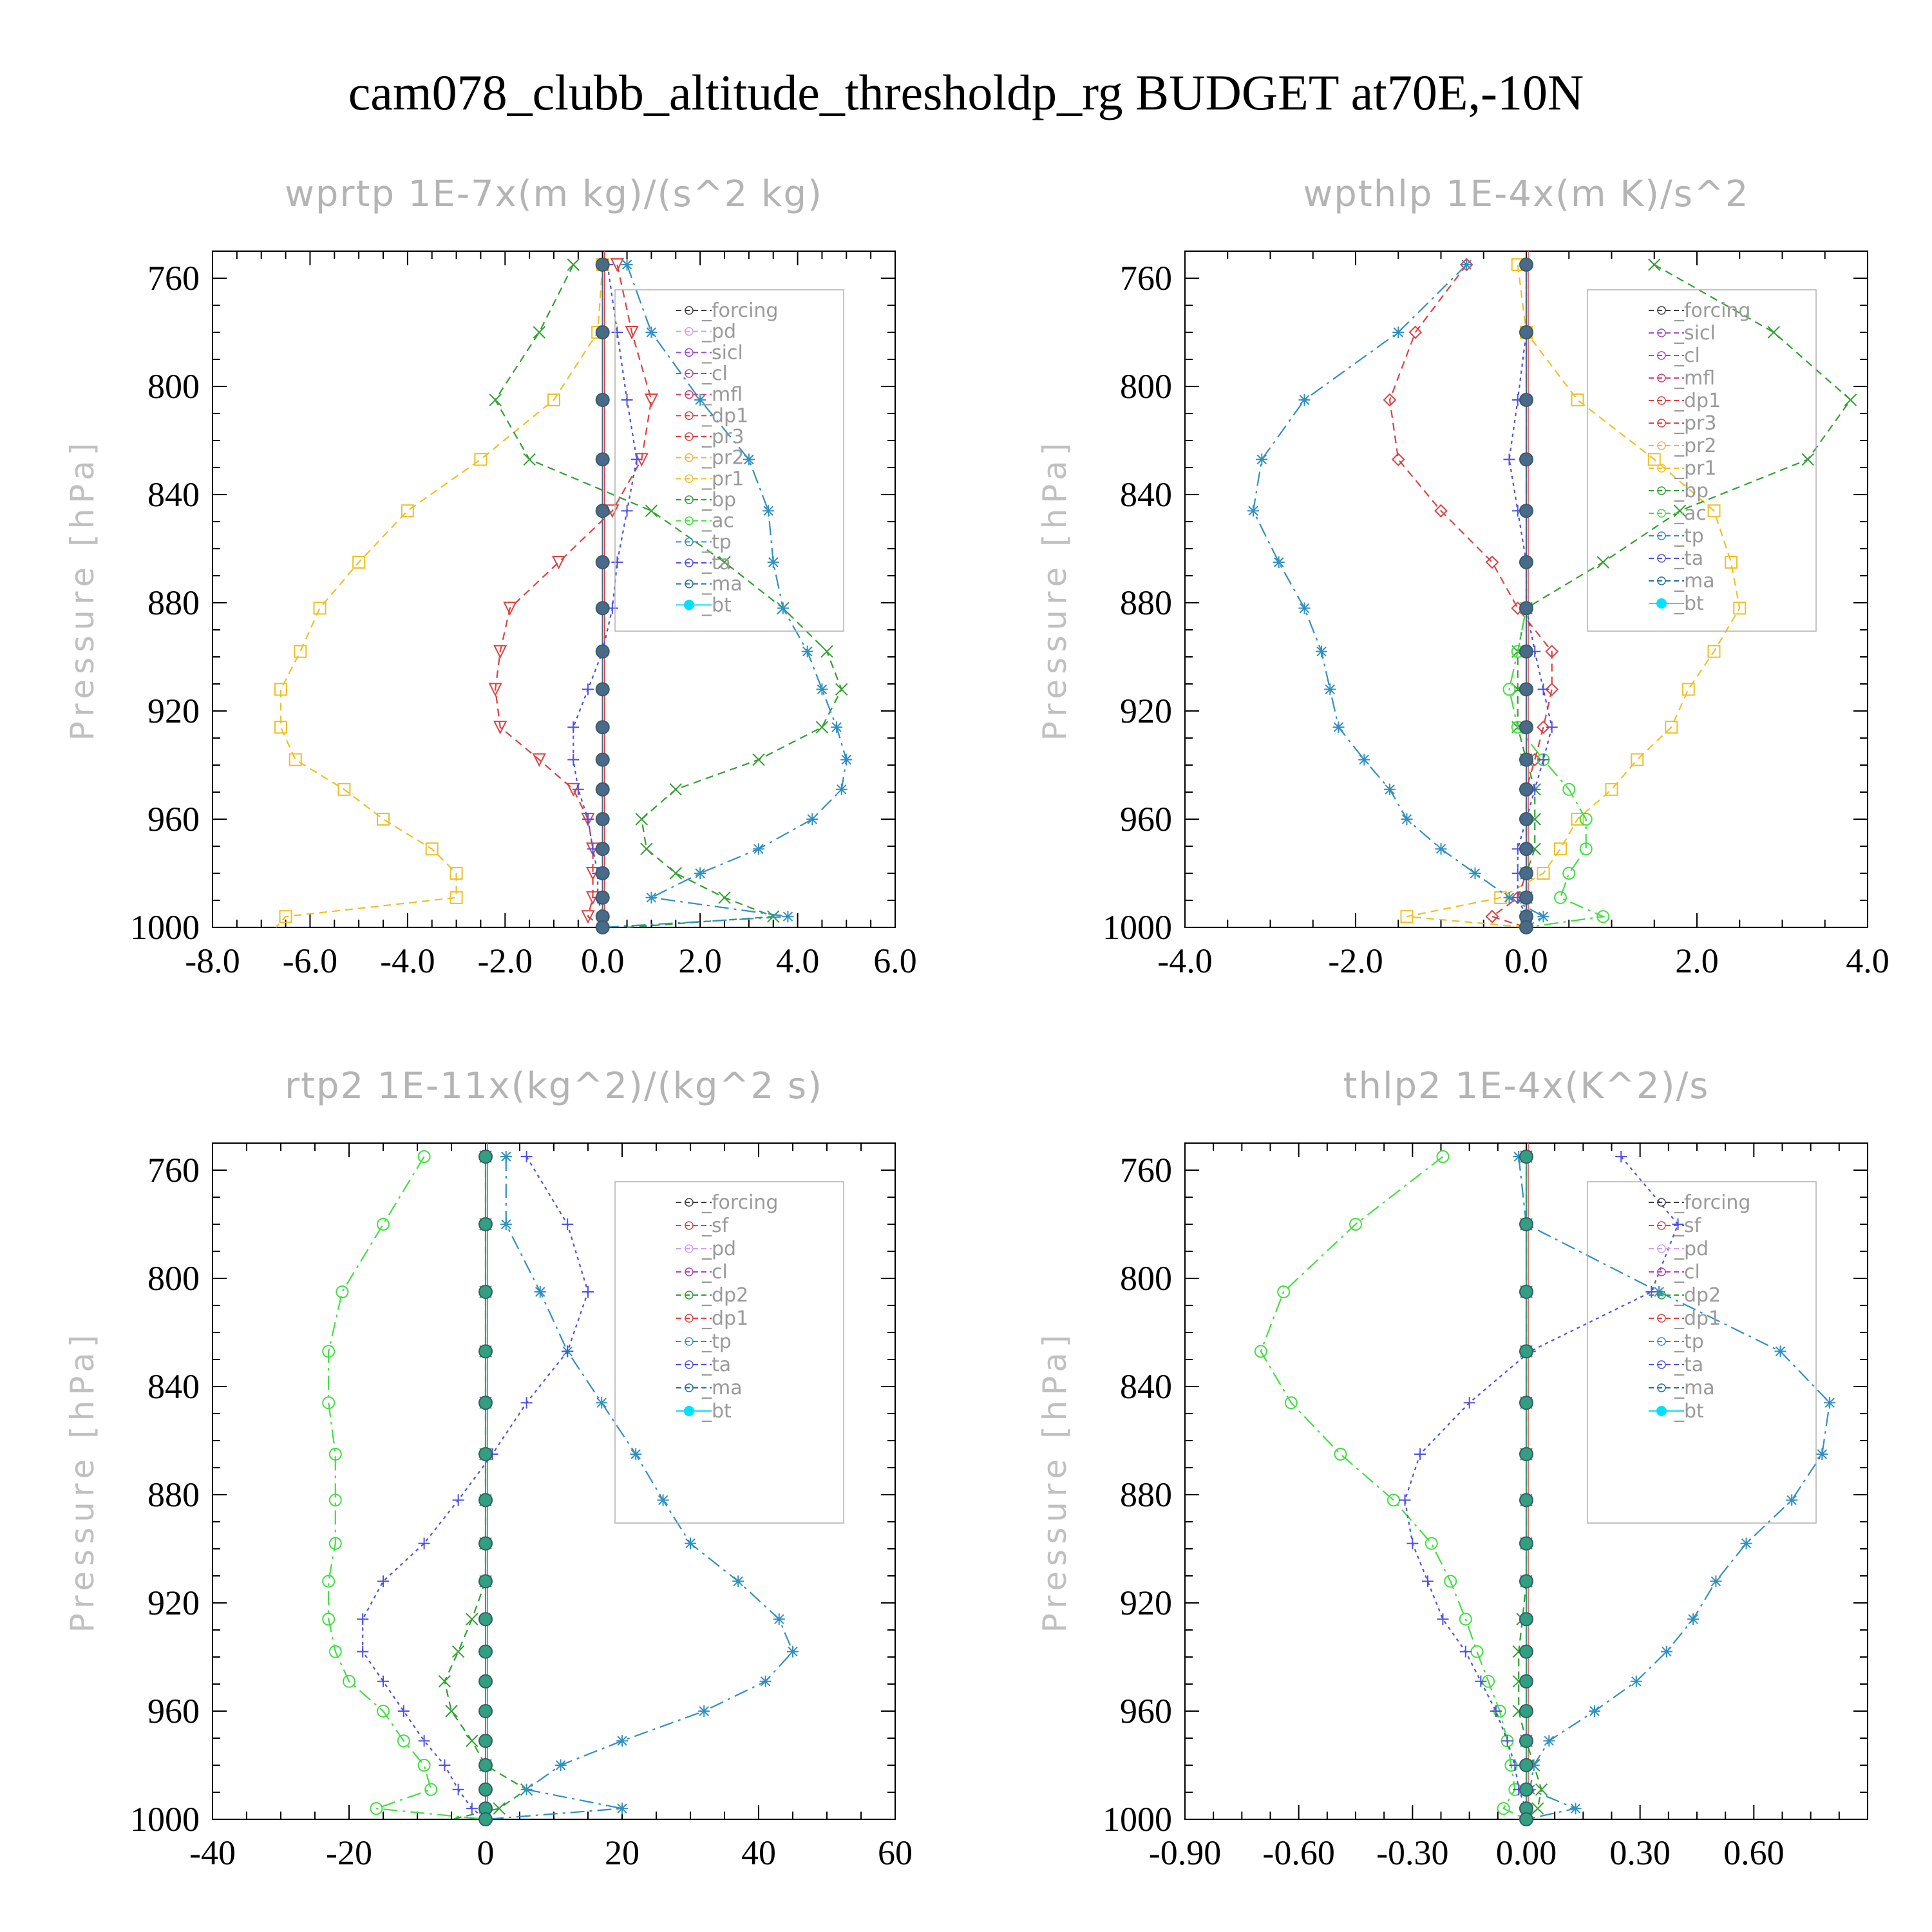 The image size is (1932, 1932). I want to click on legend-entry: _bp, so click(718, 500).